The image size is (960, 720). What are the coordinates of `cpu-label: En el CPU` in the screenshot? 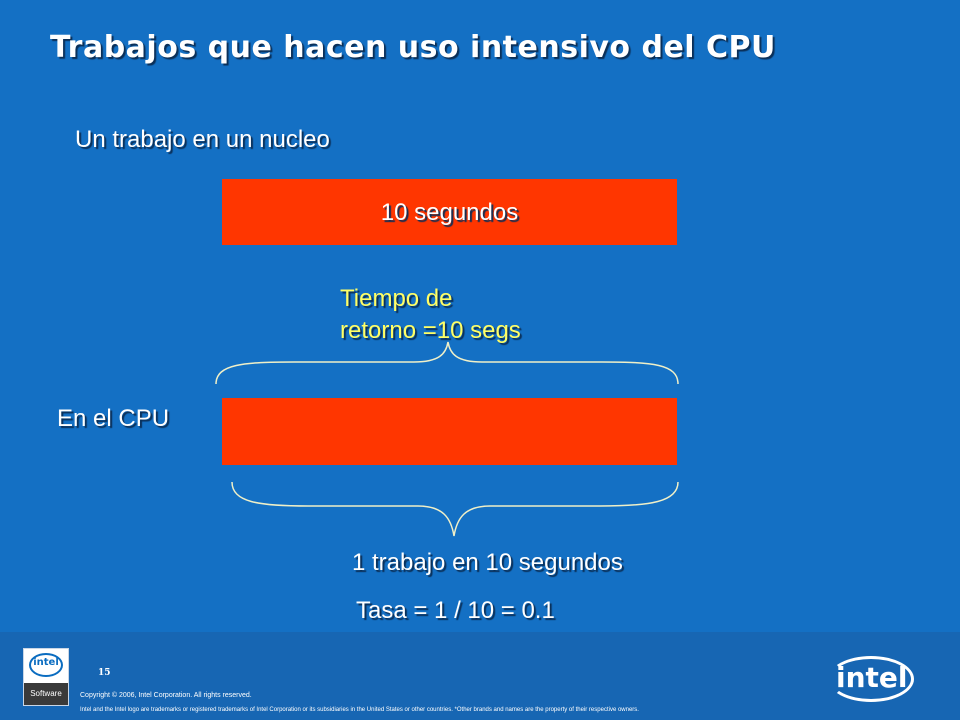 It's located at (113, 418).